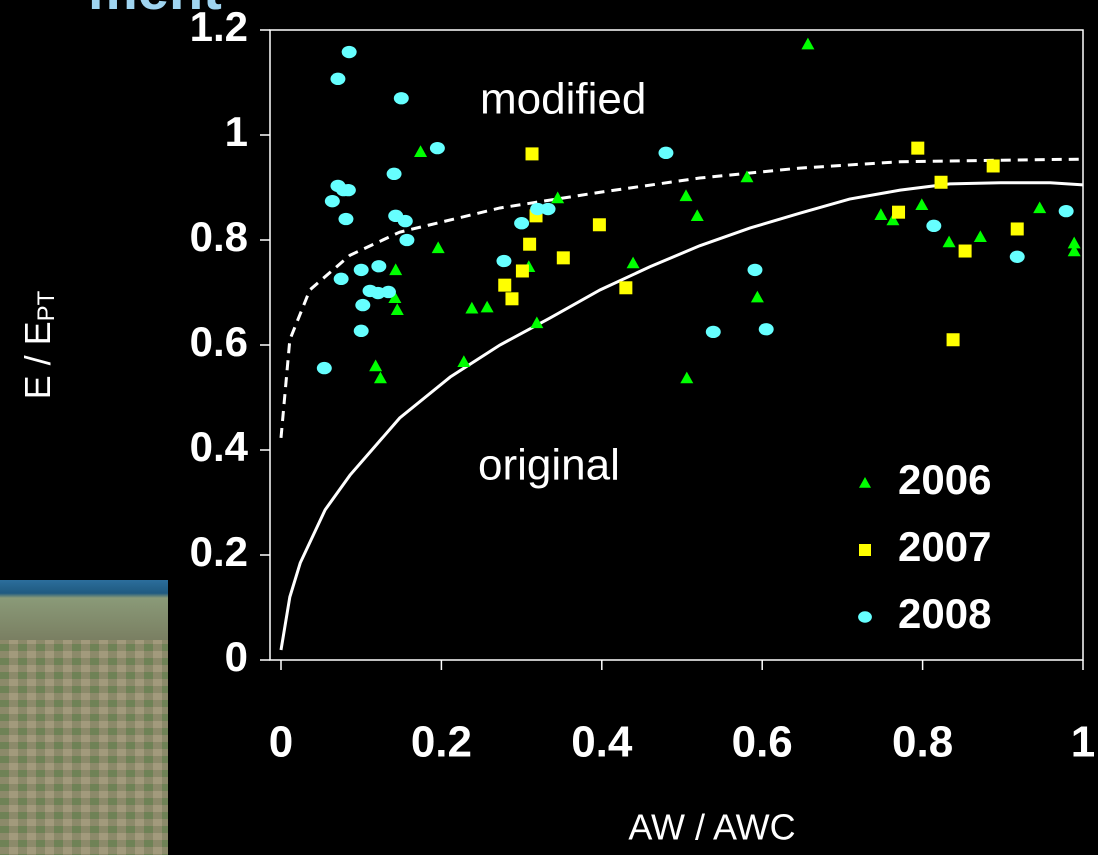 This screenshot has width=1098, height=855. What do you see at coordinates (549, 465) in the screenshot?
I see `curve-label: original` at bounding box center [549, 465].